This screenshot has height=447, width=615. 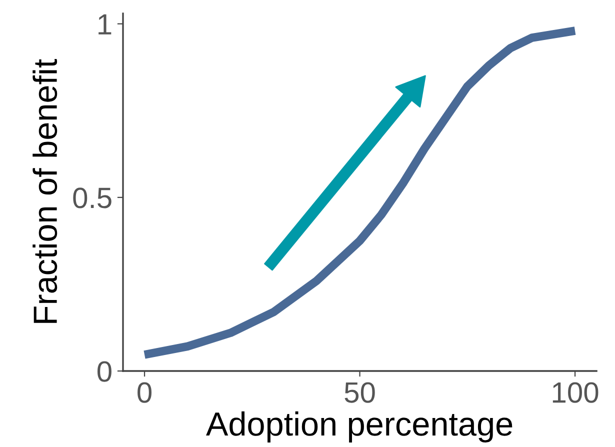 I want to click on y-tick-label: 0.5, so click(x=92, y=198).